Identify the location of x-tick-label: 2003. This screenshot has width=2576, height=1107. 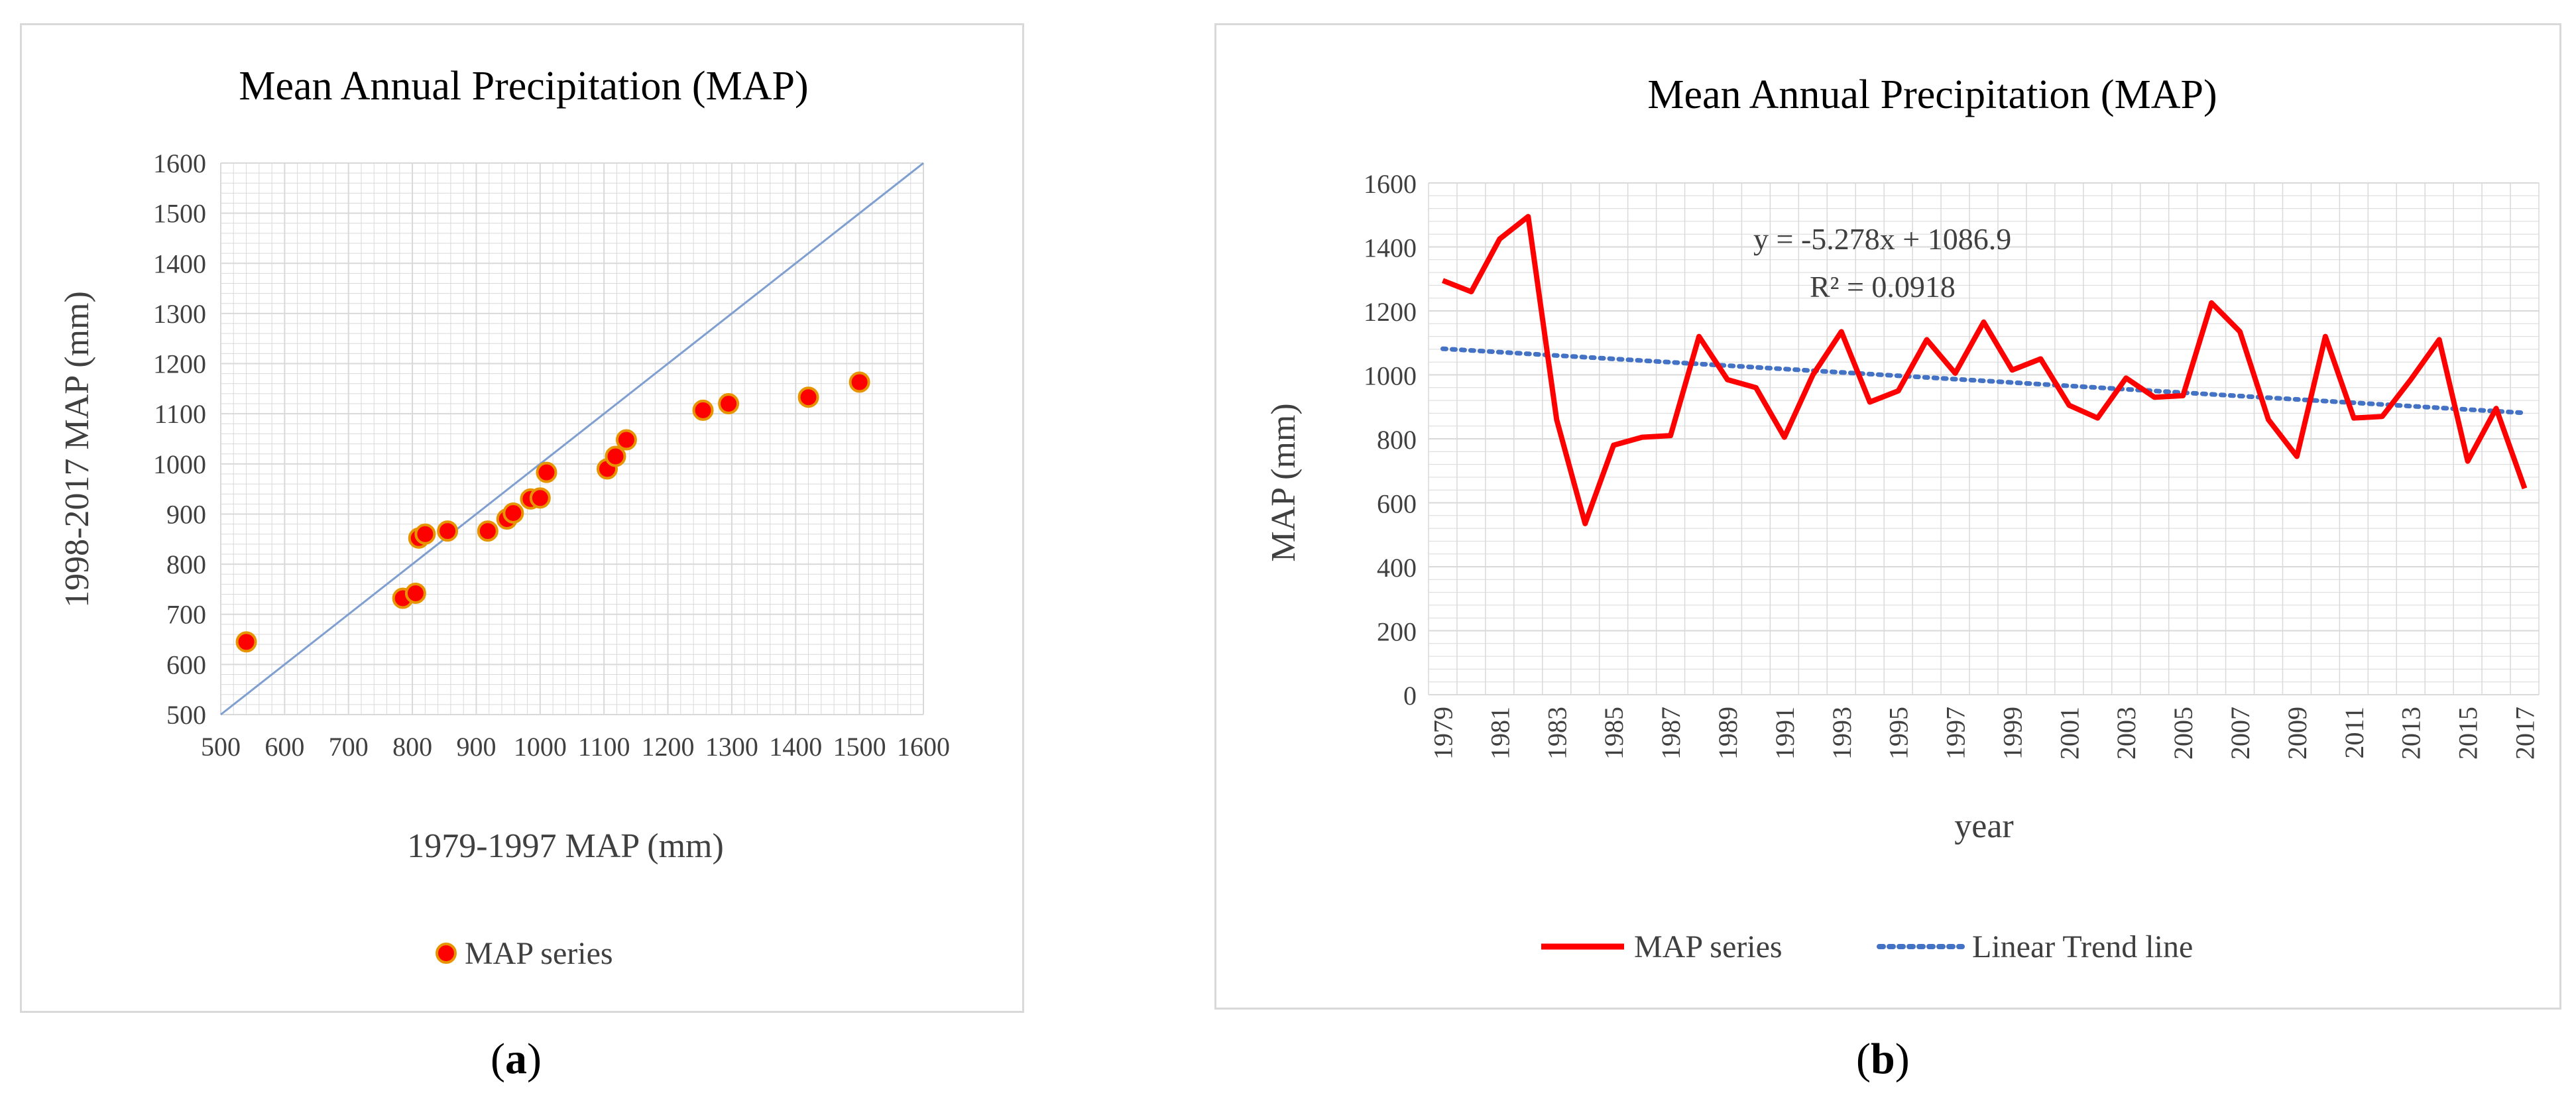
(2126, 733).